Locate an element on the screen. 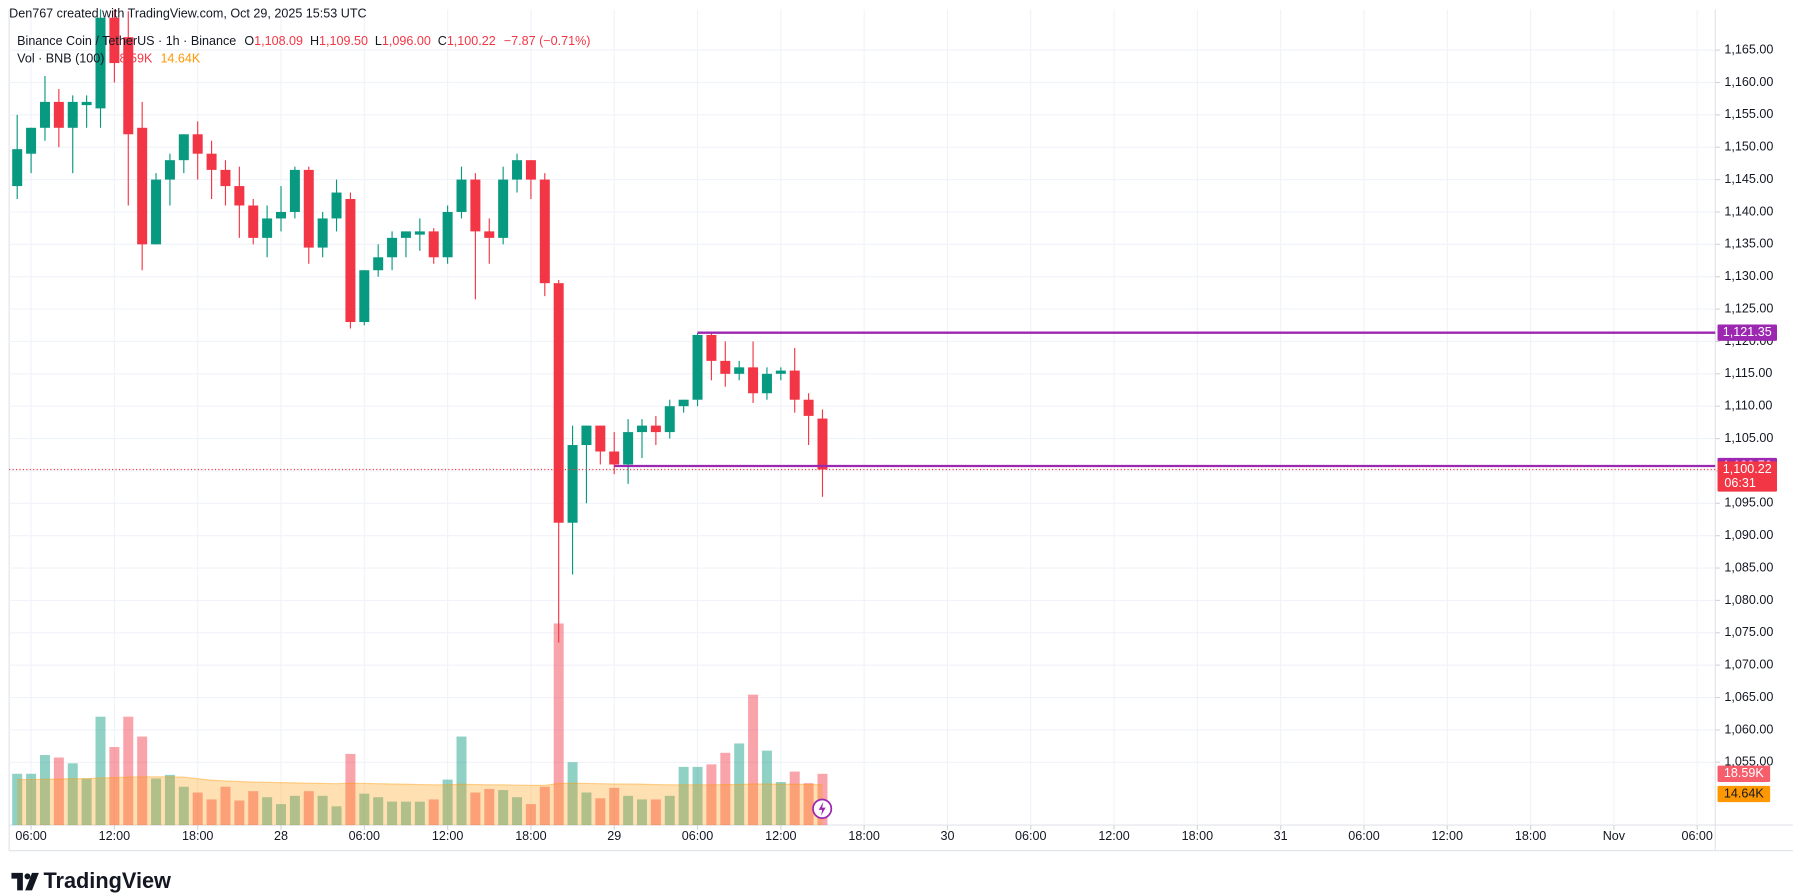 The image size is (1793, 895). y-tick-label: 1,055.00 is located at coordinates (1748, 762).